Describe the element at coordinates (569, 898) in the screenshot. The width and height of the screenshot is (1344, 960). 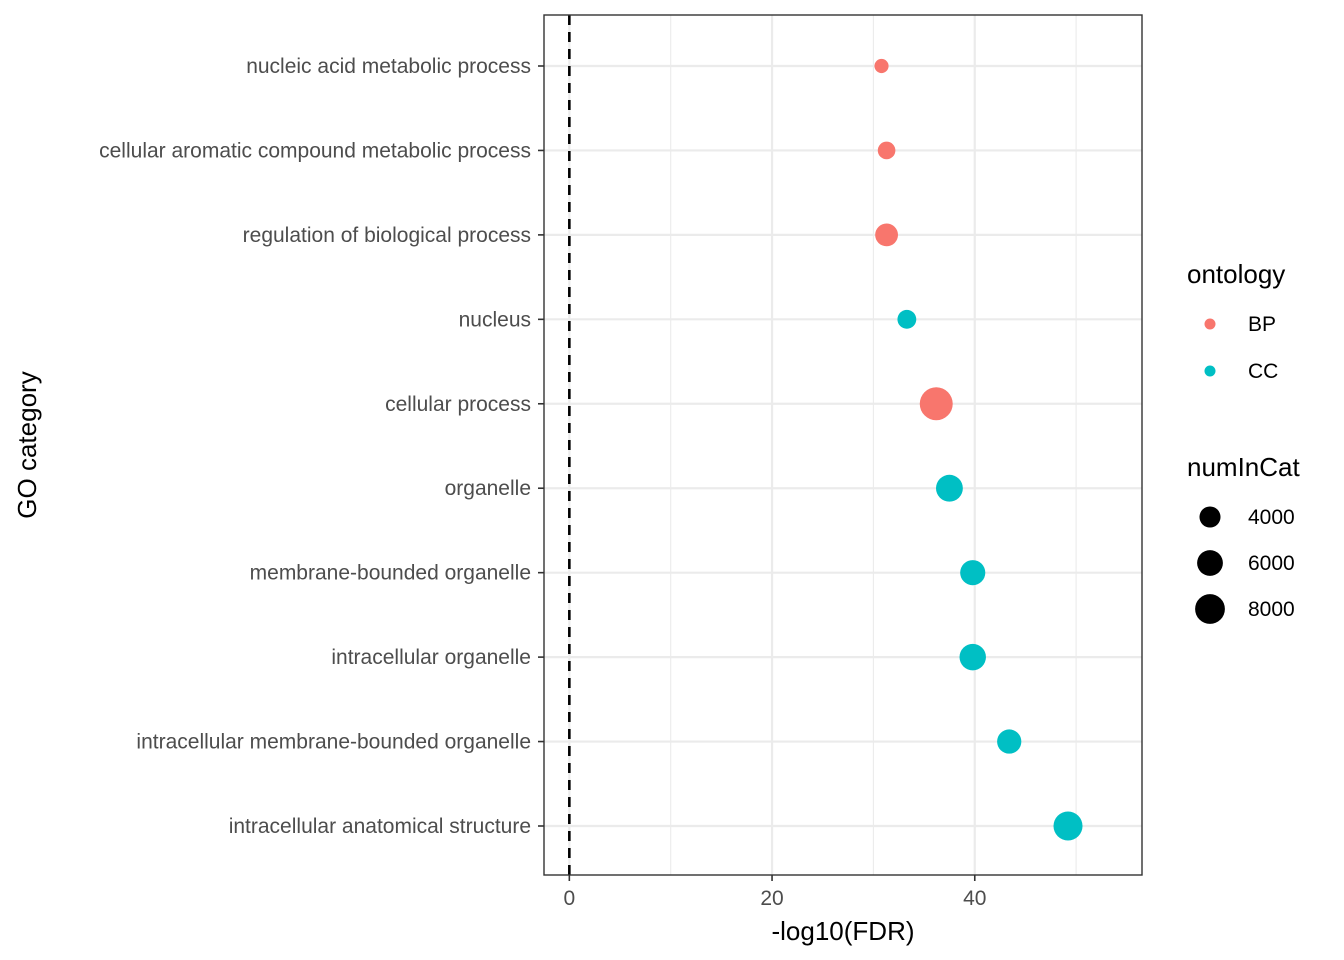
I see `x-tick-label: 0` at that location.